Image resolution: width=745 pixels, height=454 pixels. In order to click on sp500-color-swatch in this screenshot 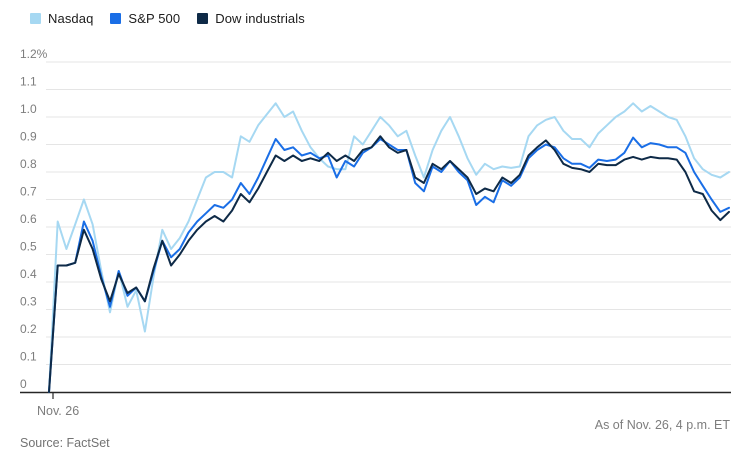, I will do `click(116, 18)`.